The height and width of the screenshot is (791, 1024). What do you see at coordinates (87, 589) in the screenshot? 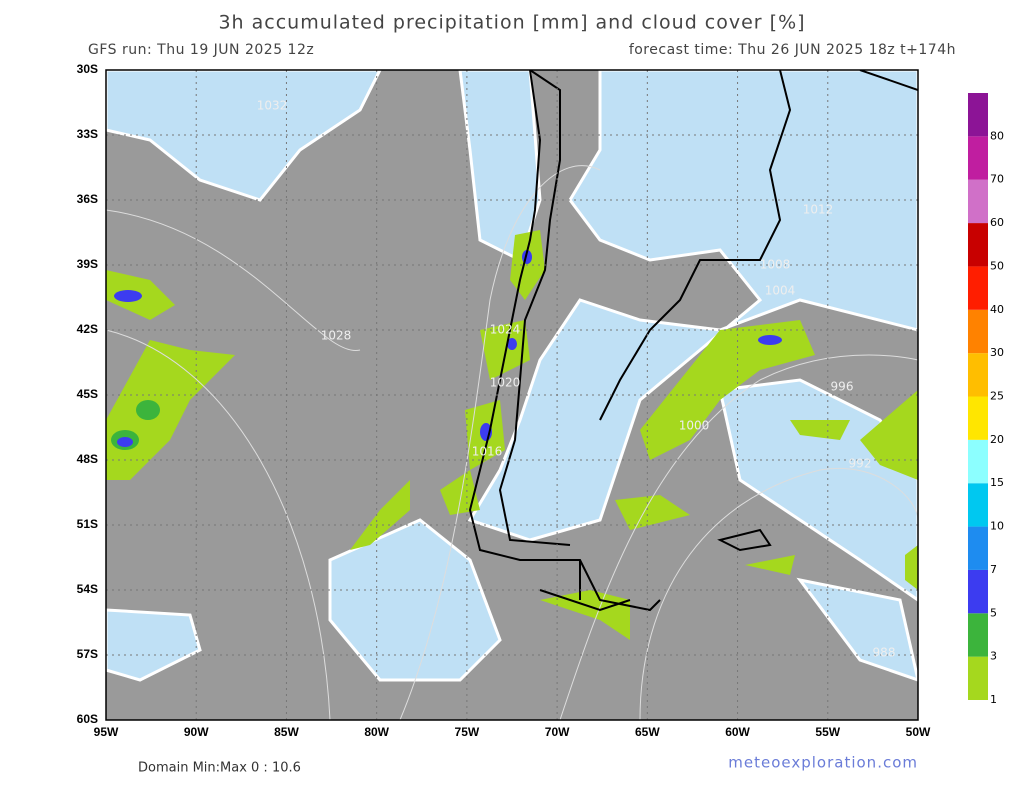
I see `lat-label: 54S` at bounding box center [87, 589].